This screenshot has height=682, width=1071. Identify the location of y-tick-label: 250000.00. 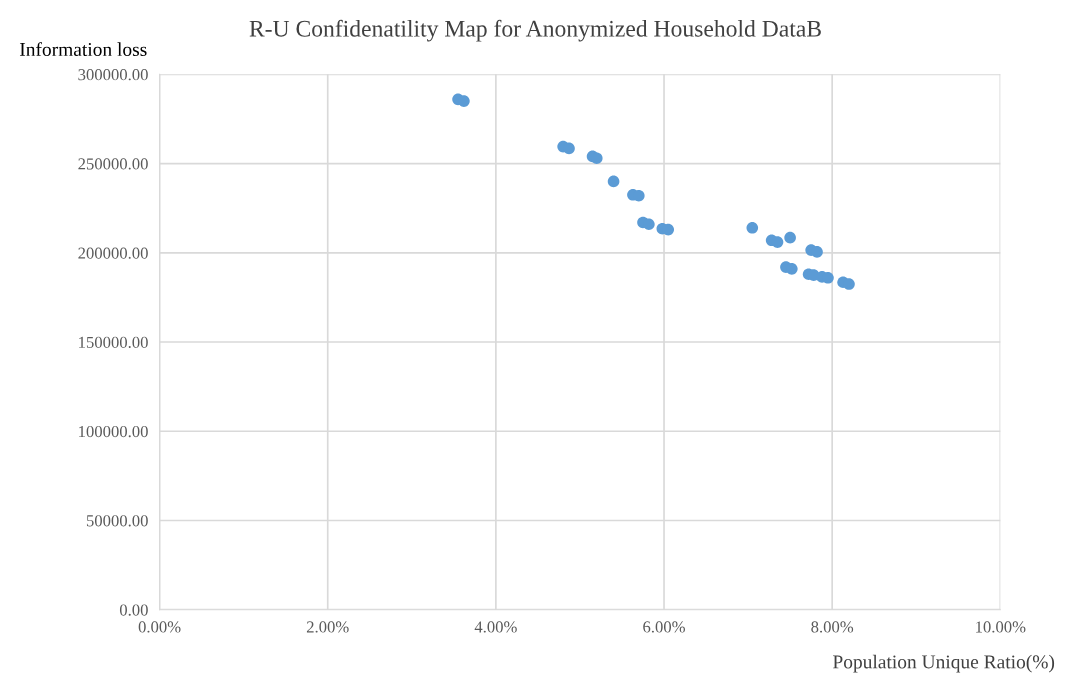
(113, 164).